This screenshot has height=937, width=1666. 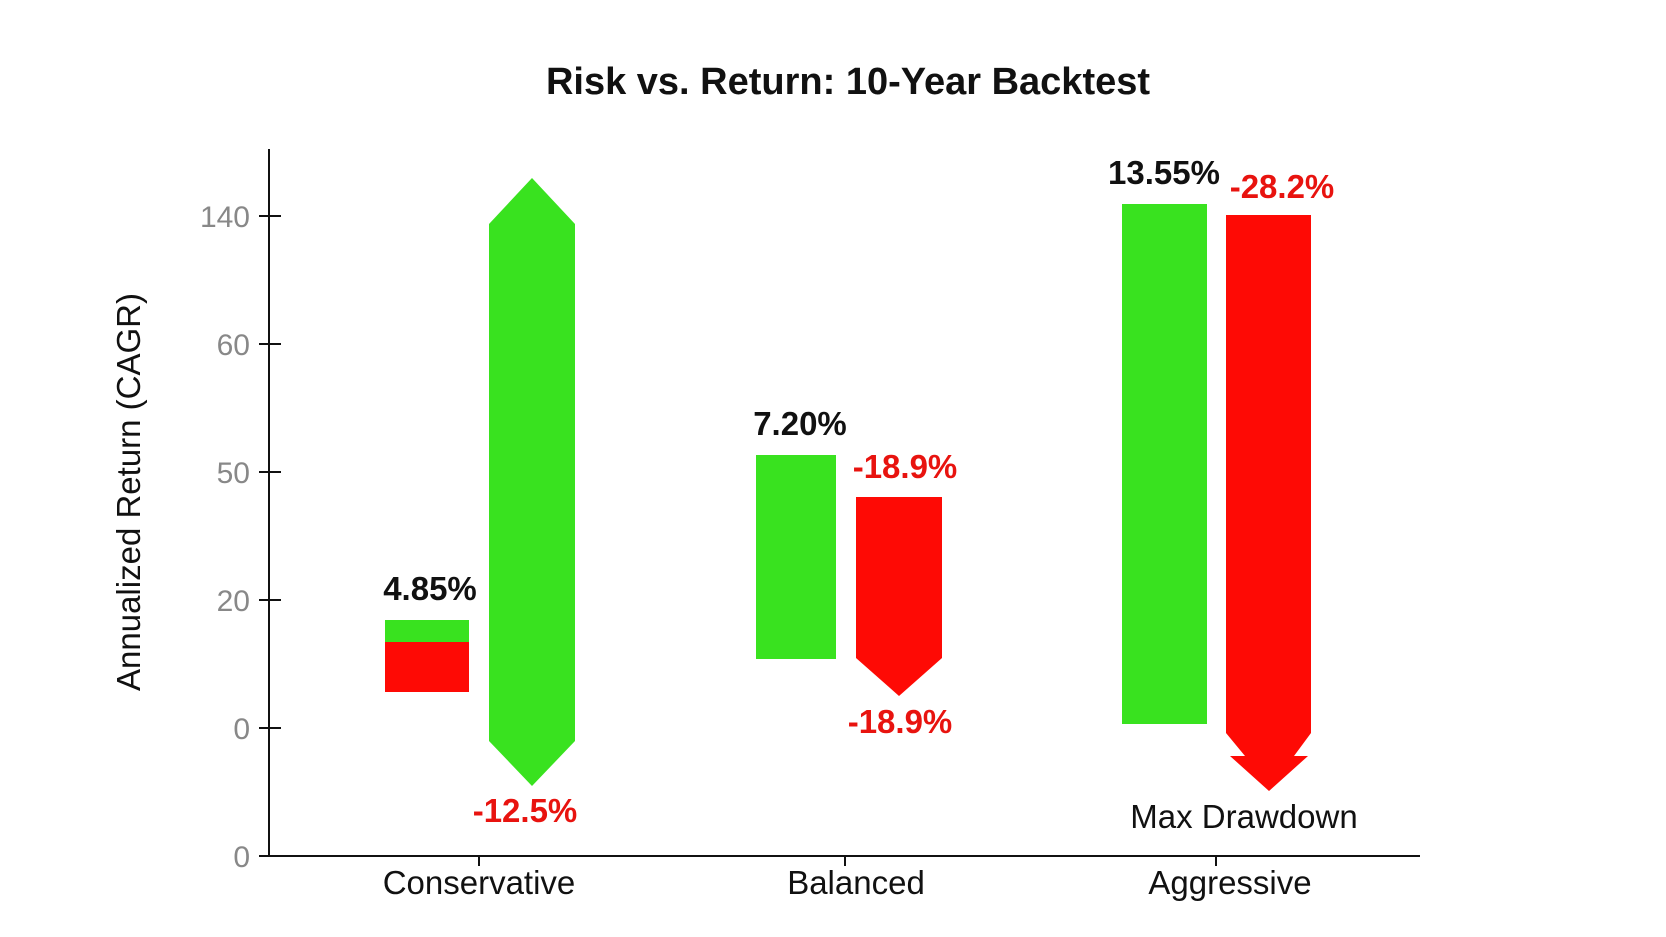 I want to click on label-return-conservative: 4.85%, so click(x=430, y=588).